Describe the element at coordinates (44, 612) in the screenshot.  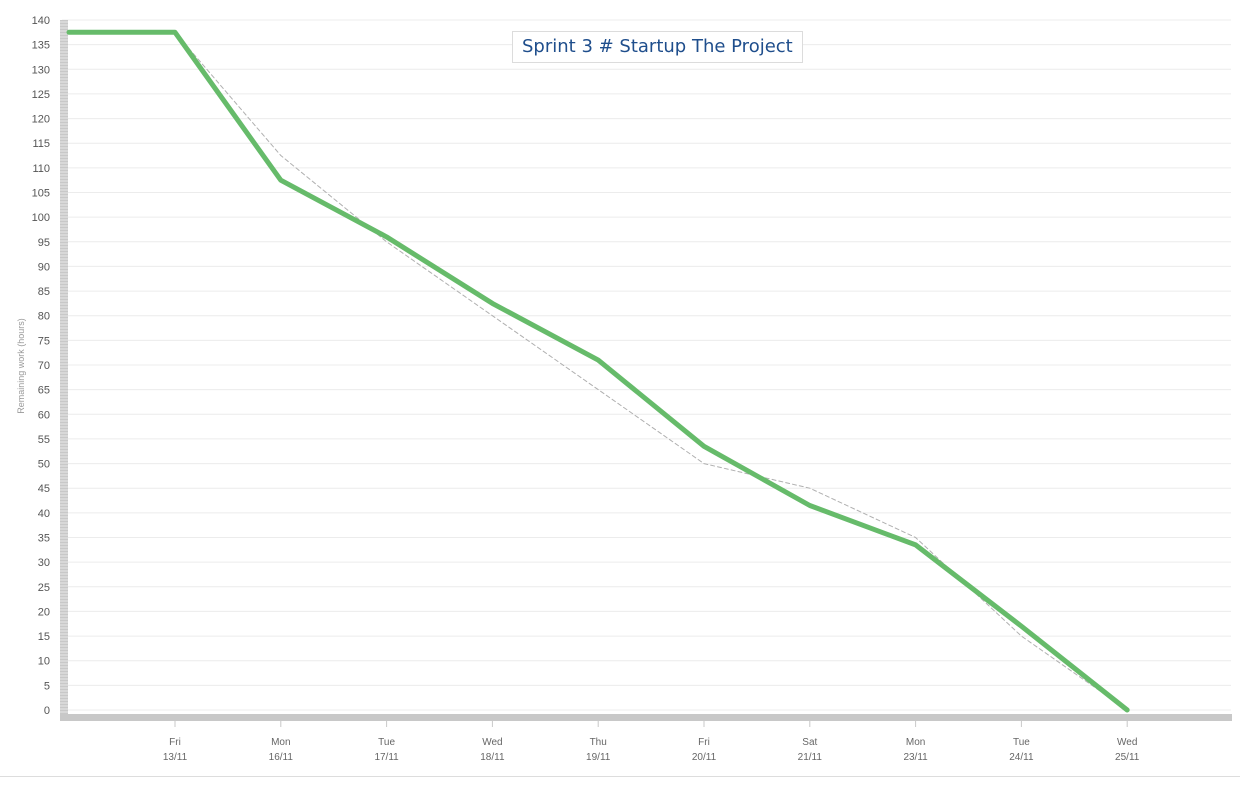
I see `y-tick-label: 20` at that location.